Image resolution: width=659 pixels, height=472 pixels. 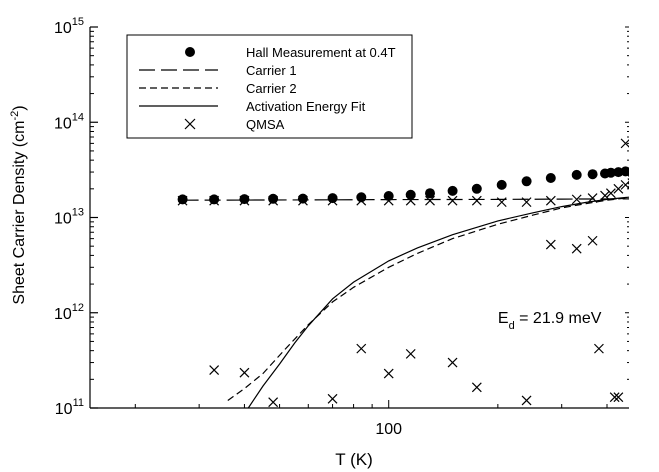 I want to click on legend-item-hall: Hall Measurement at 0.4T, so click(x=290, y=52).